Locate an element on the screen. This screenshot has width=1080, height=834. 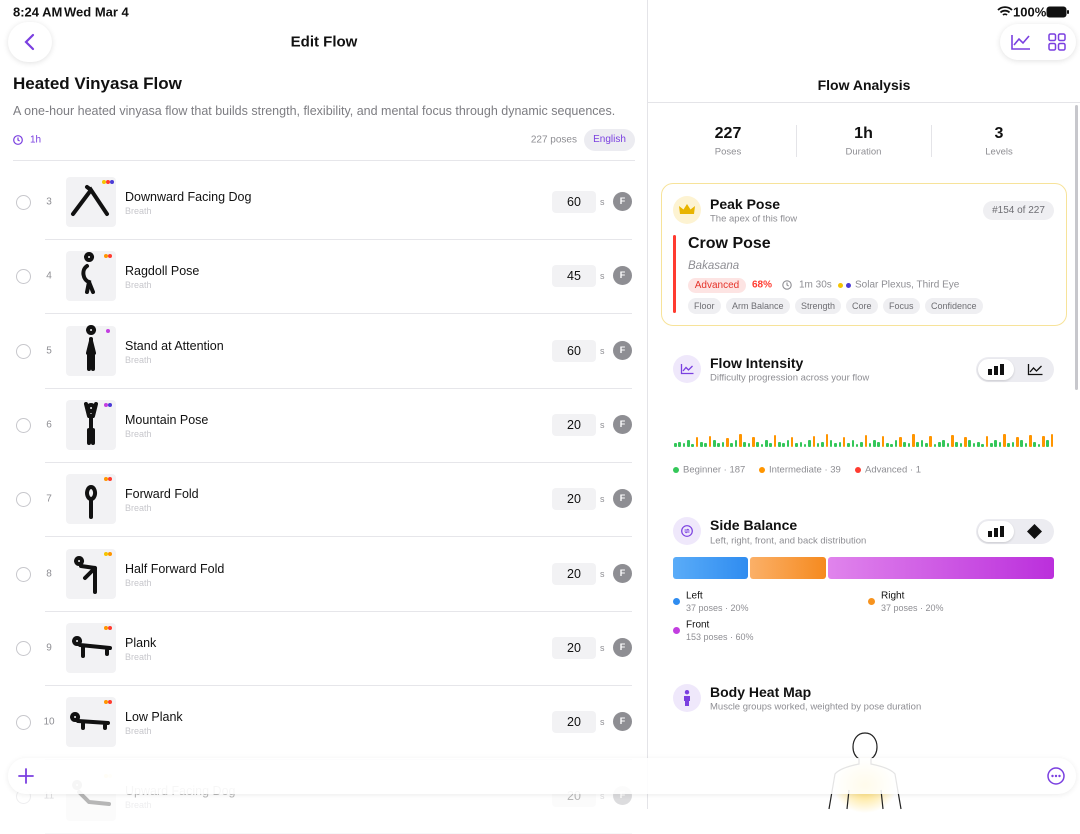
pose-number: 4 is located at coordinates (49, 276).